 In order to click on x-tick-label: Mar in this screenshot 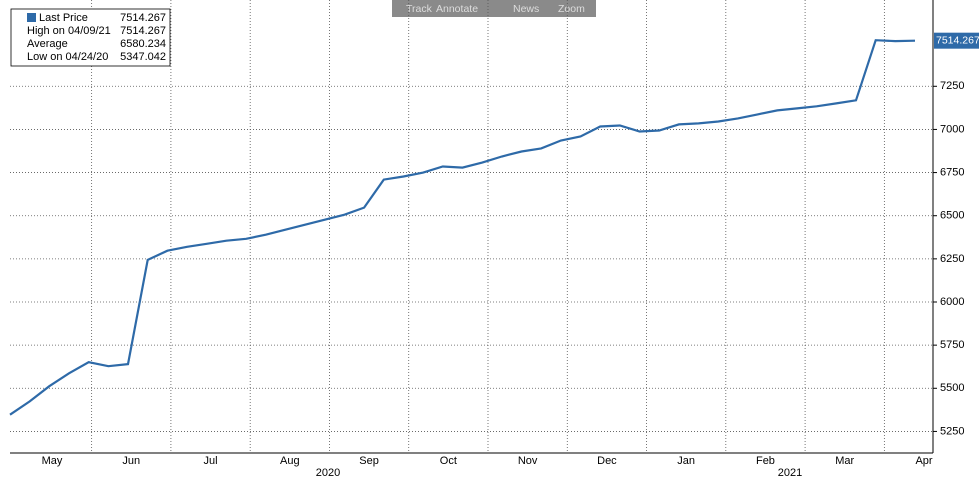, I will do `click(844, 461)`.